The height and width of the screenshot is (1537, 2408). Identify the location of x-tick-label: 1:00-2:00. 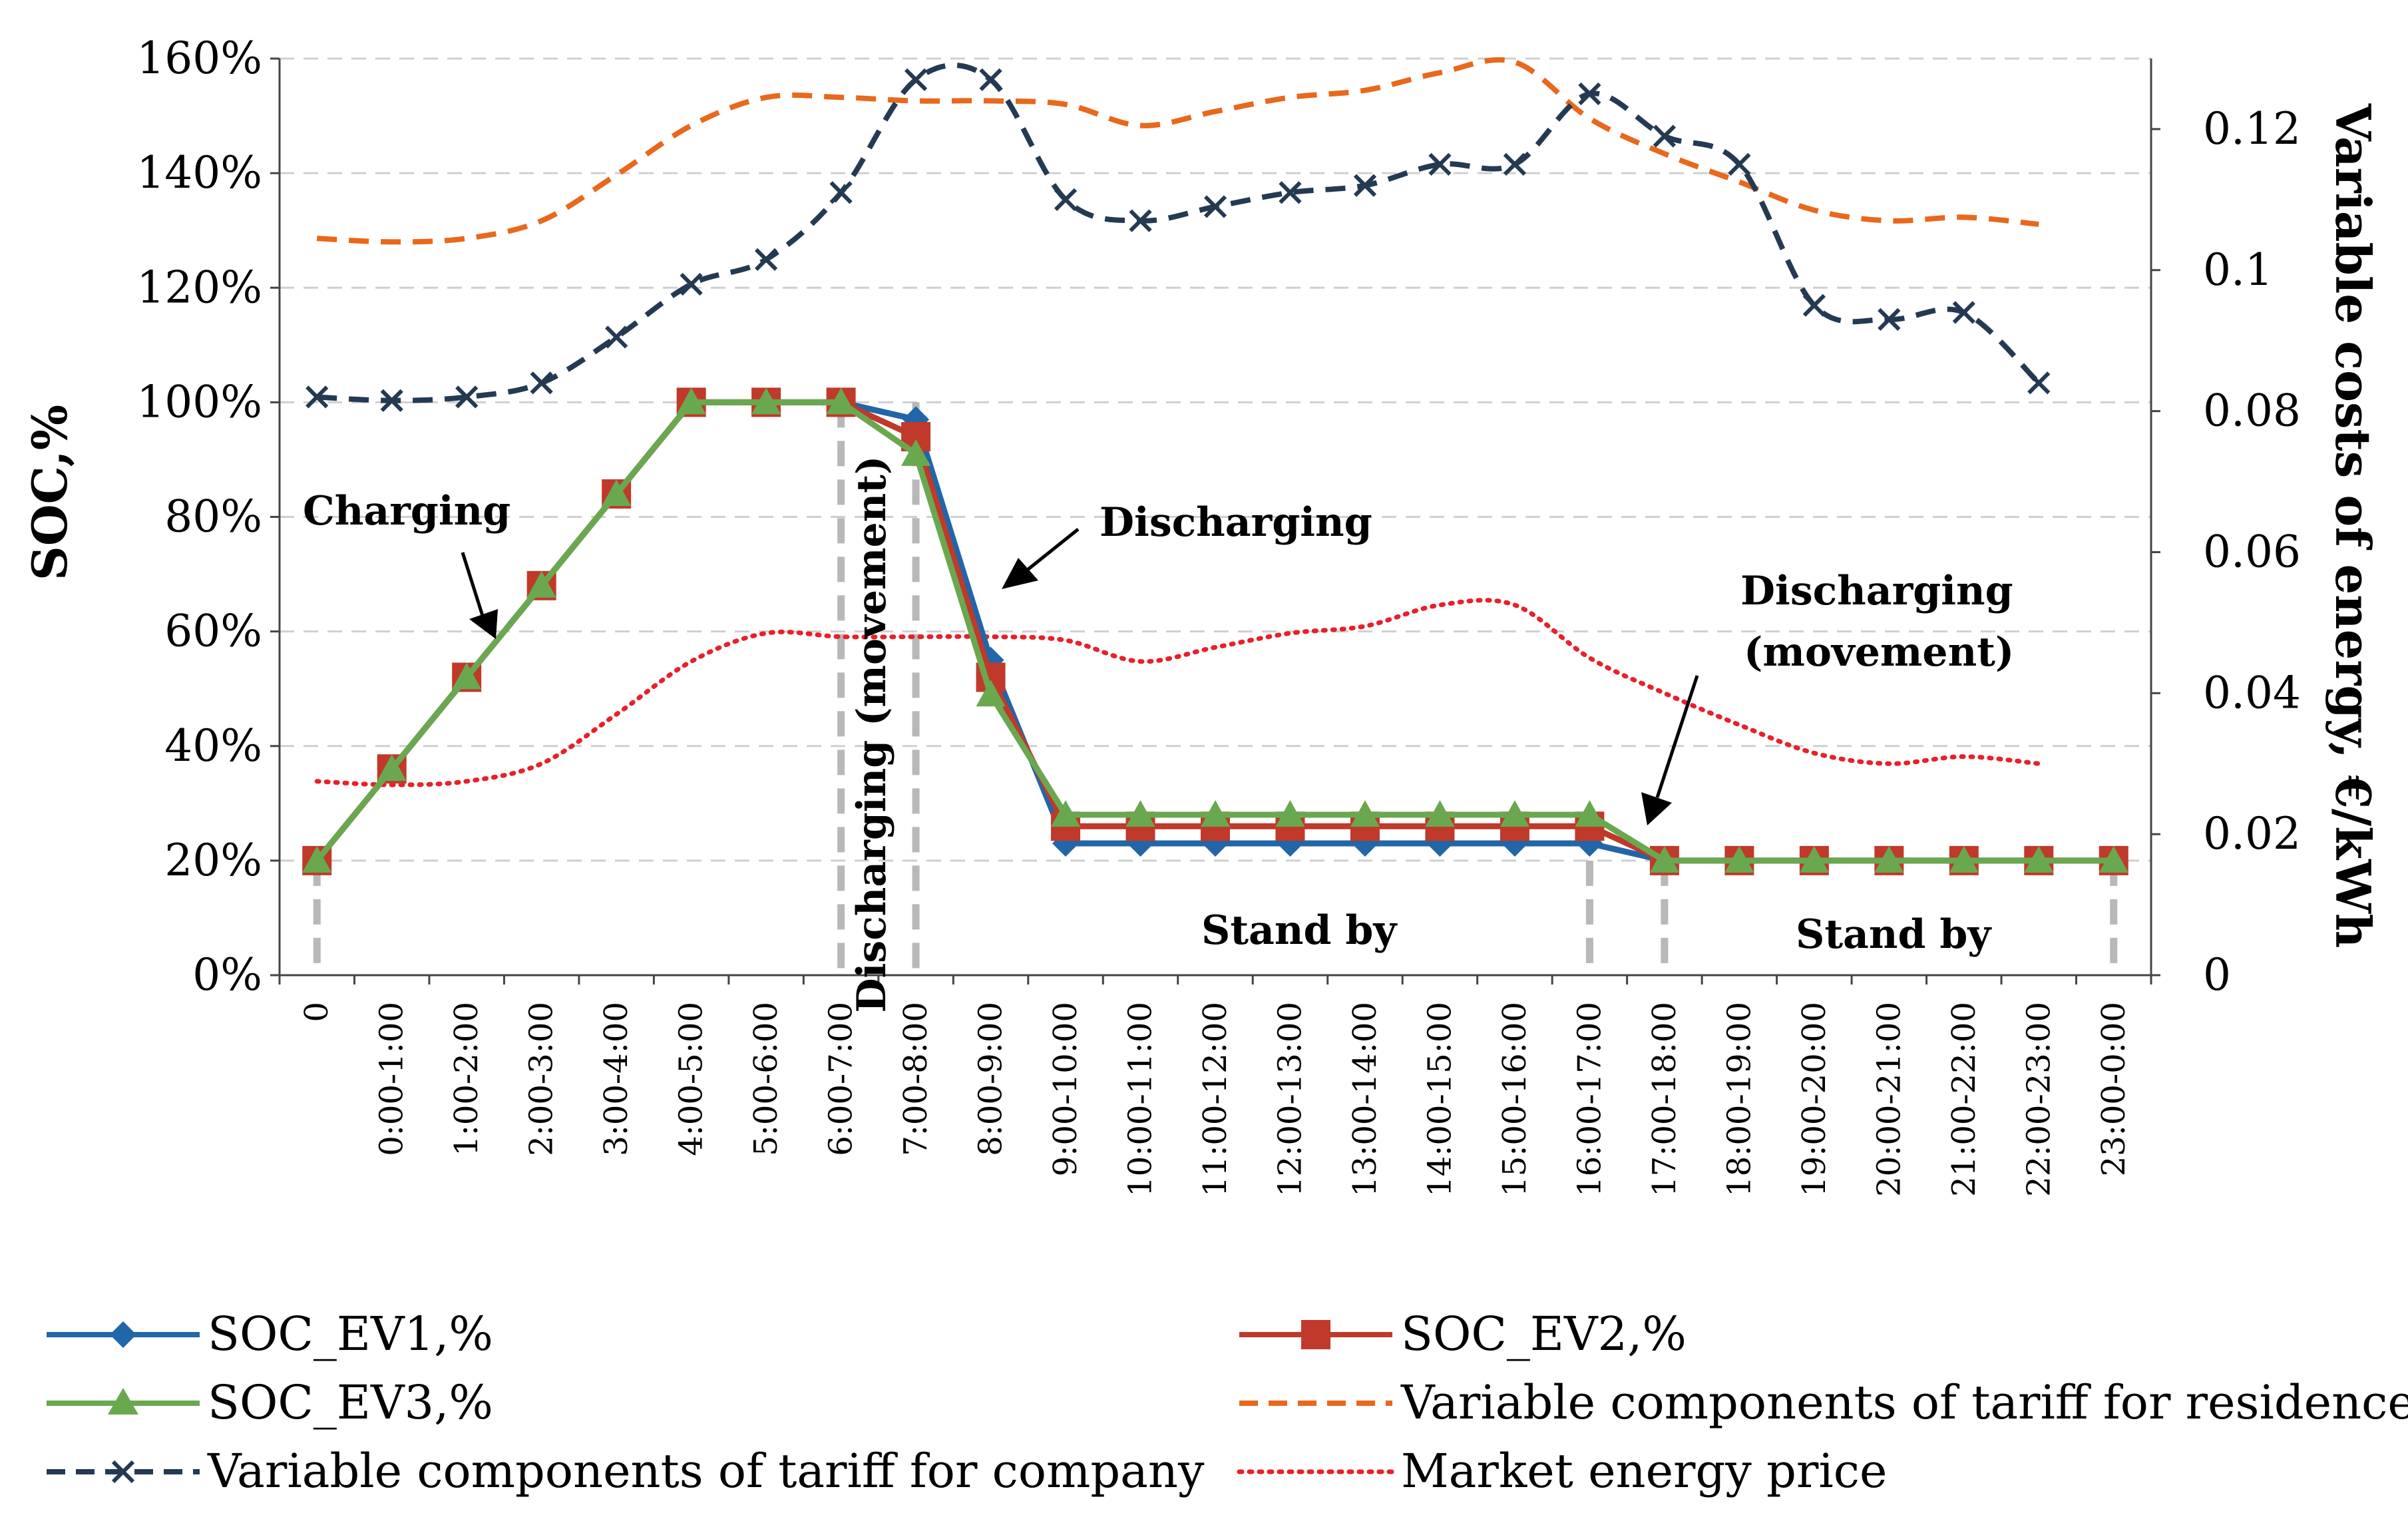
(466, 1079).